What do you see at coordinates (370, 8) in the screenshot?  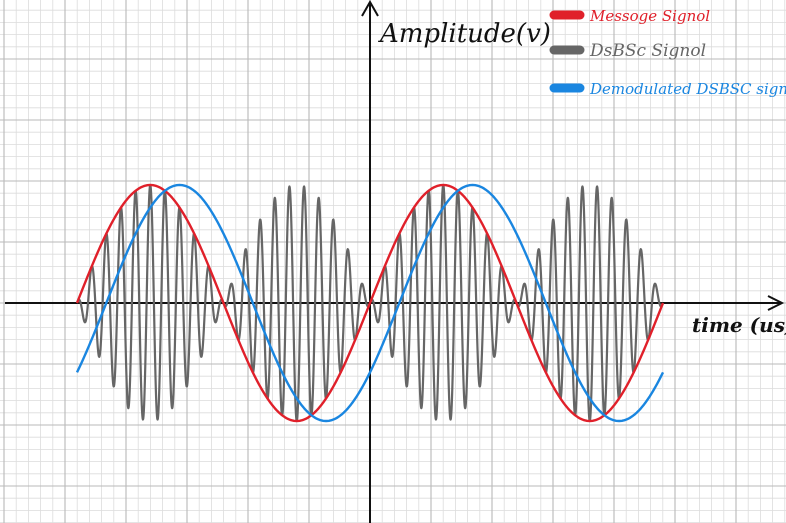 I see `y-axis-arrow` at bounding box center [370, 8].